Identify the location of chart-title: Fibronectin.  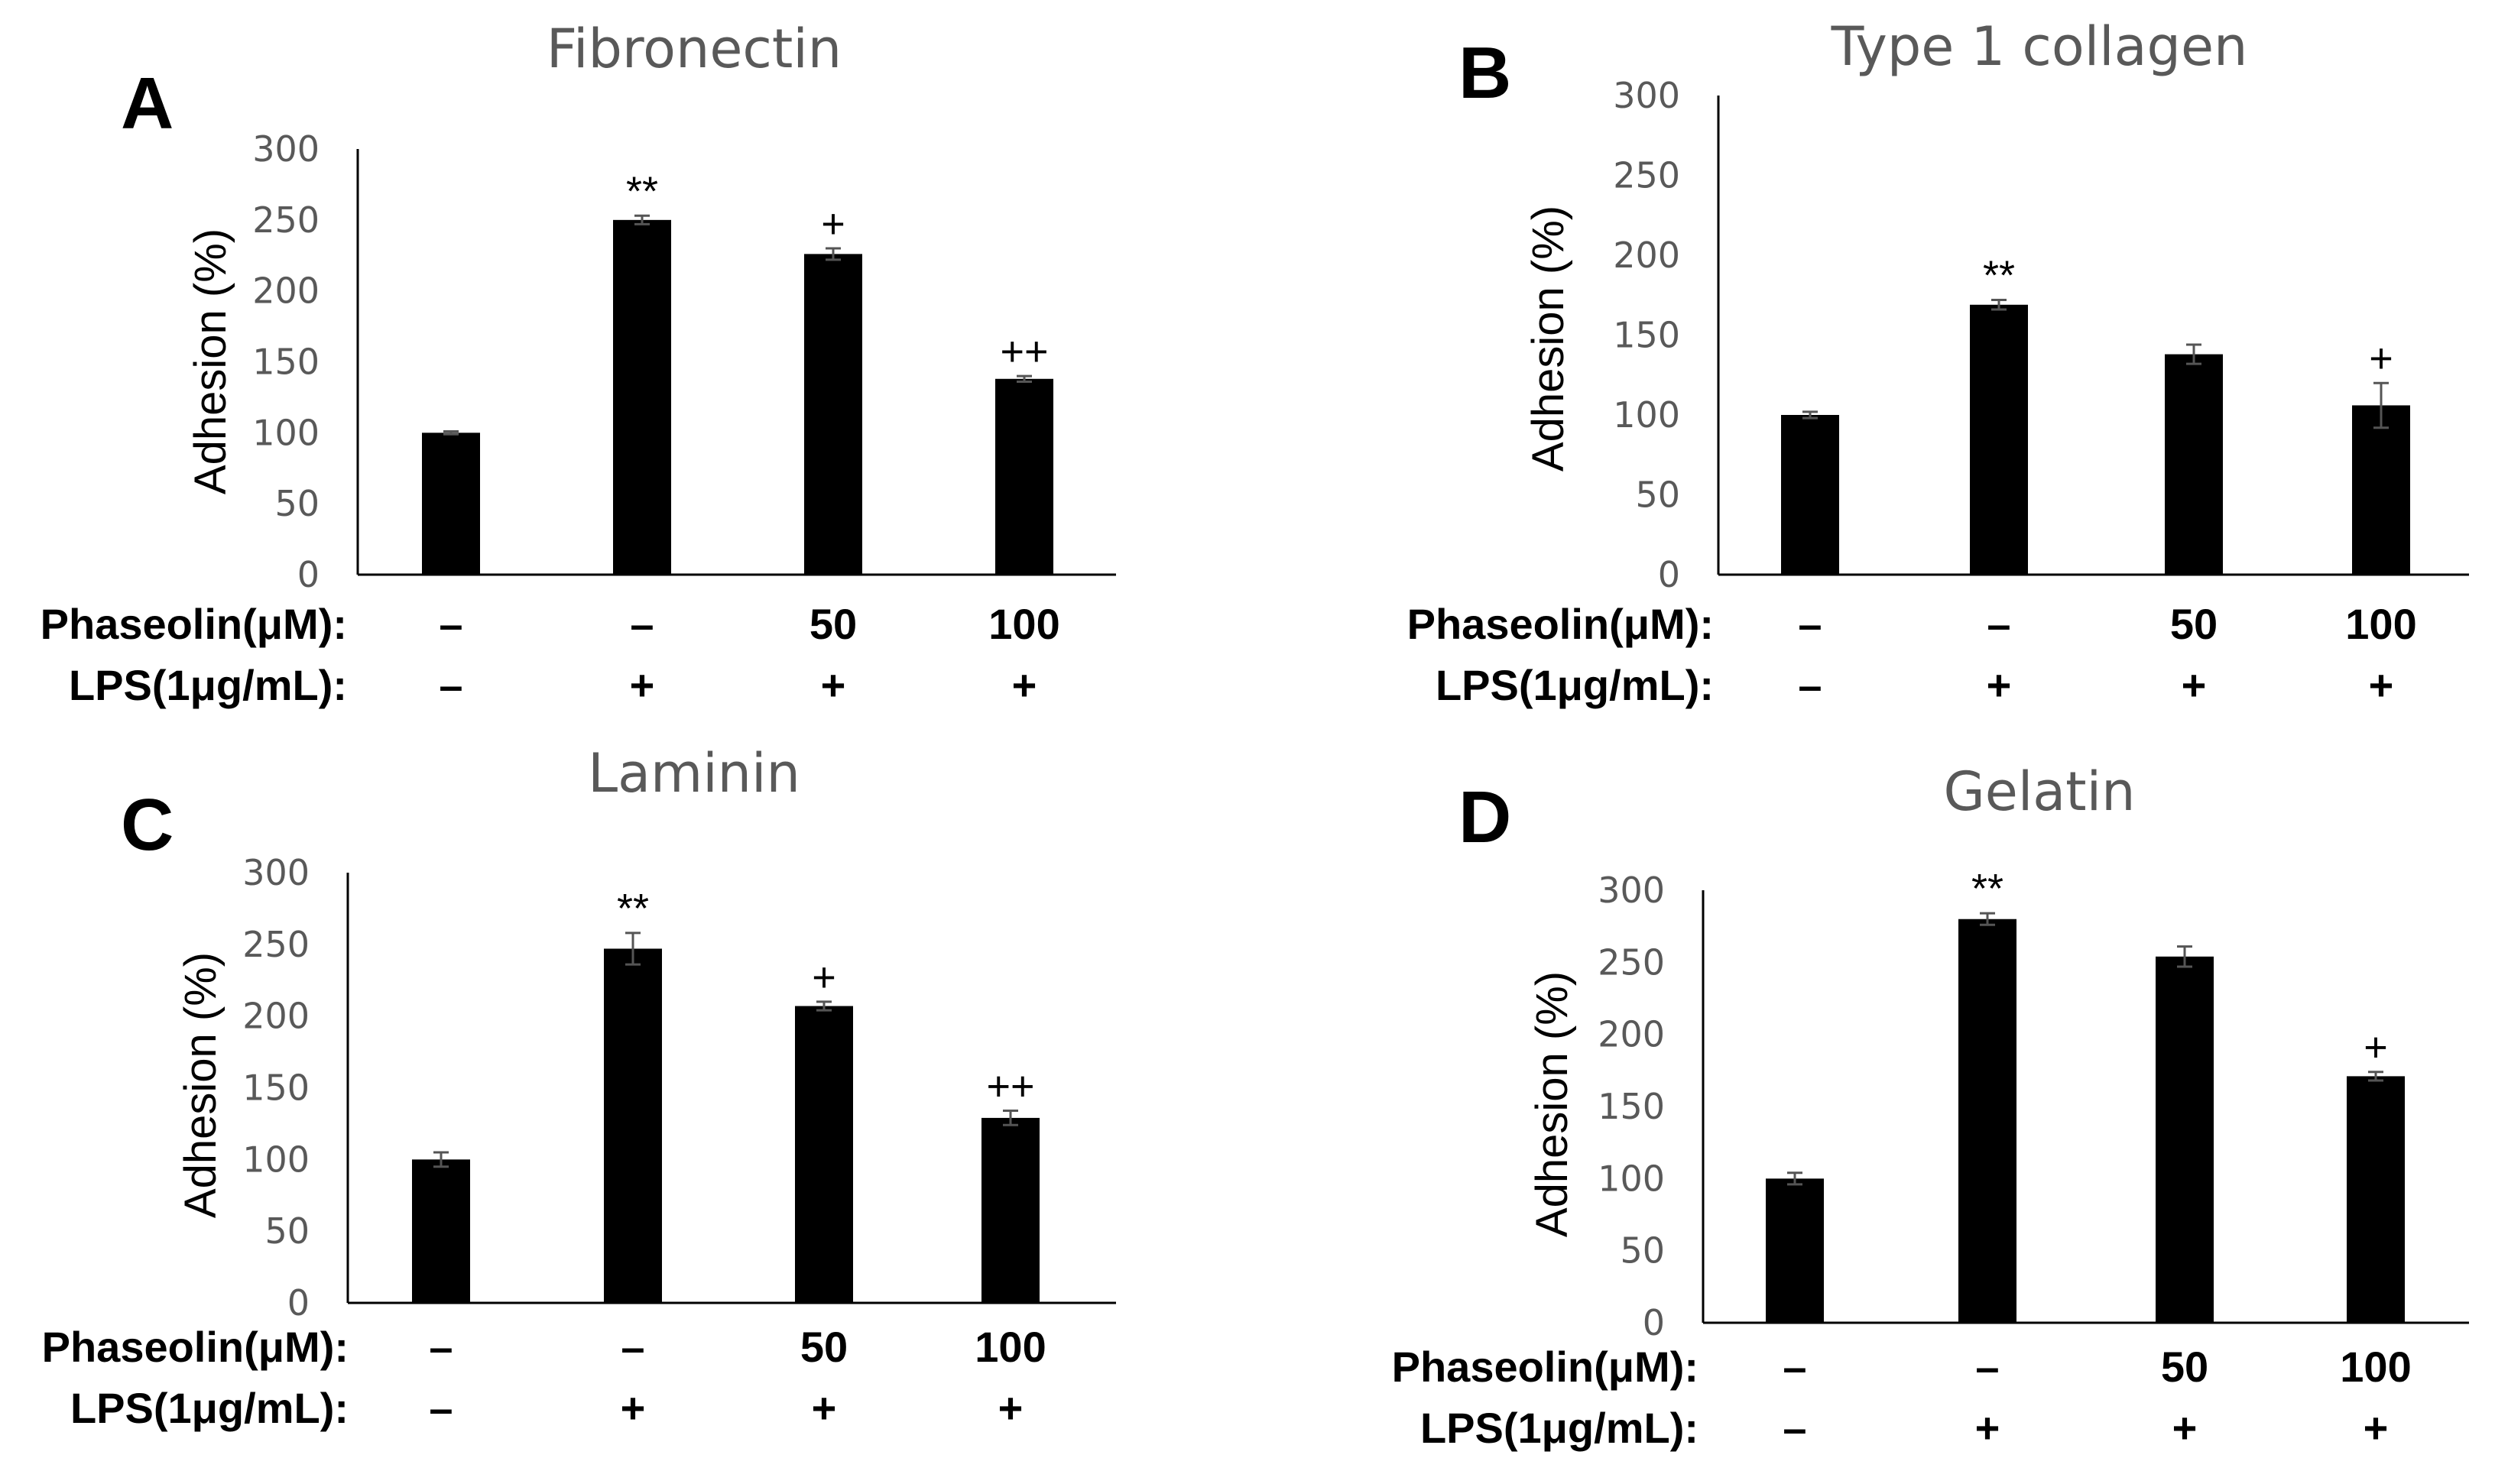
(695, 49).